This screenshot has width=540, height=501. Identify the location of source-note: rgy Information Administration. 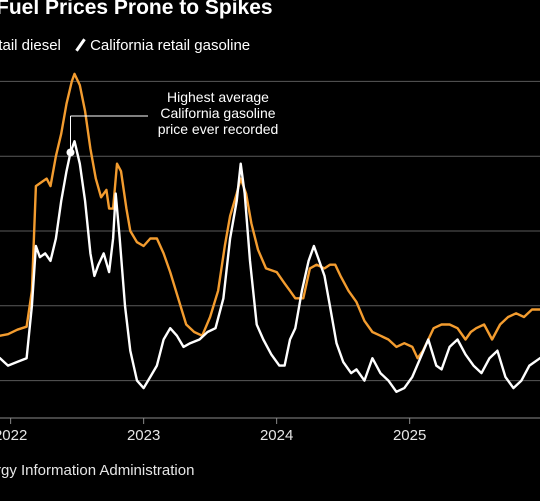
(97, 470).